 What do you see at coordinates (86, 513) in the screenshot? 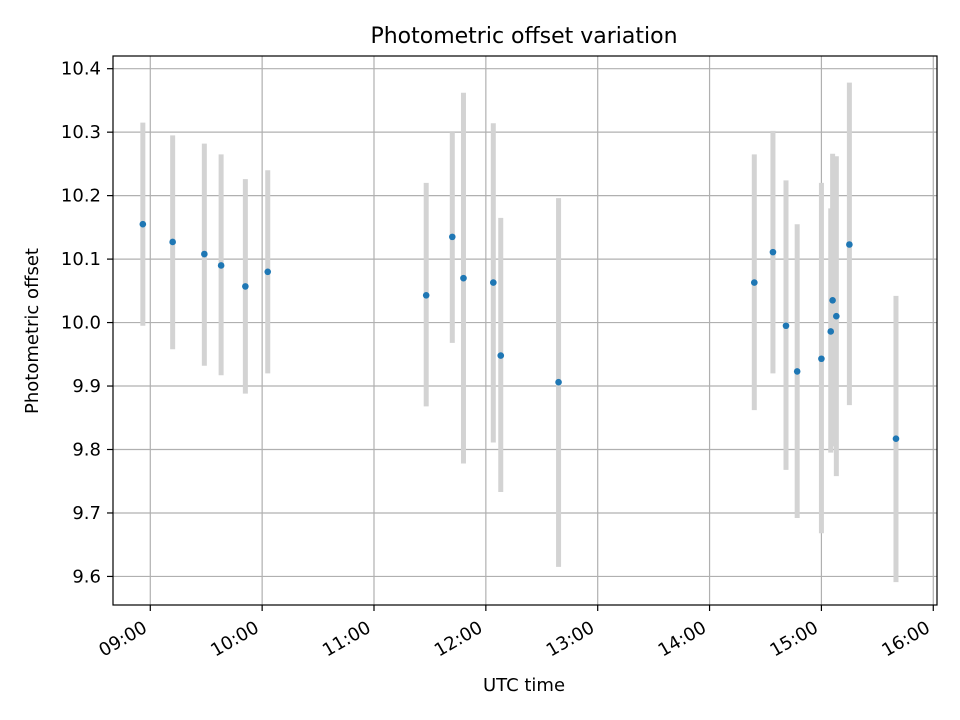
I see `y-tick-label: 9.7` at bounding box center [86, 513].